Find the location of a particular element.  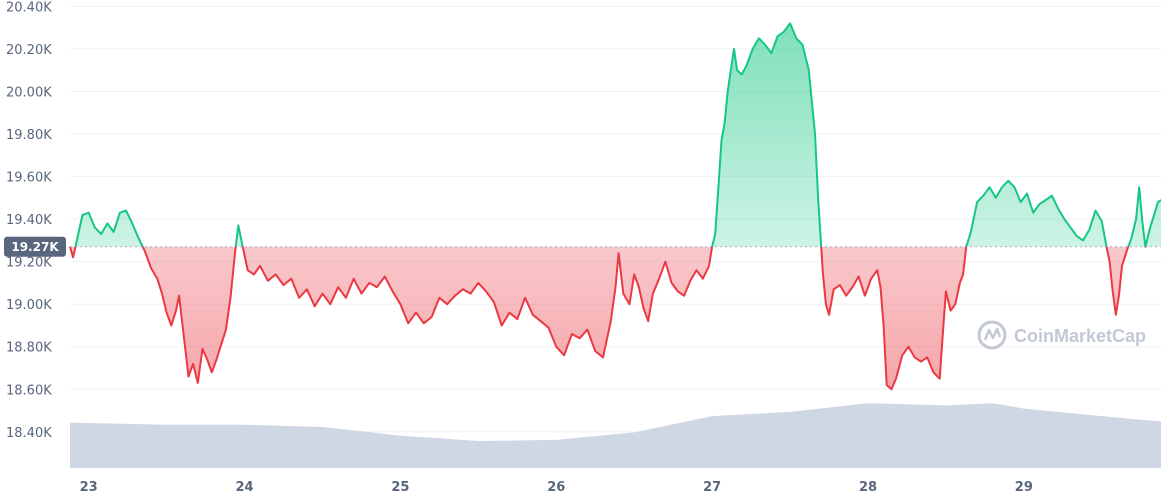

volume-area is located at coordinates (615, 435).